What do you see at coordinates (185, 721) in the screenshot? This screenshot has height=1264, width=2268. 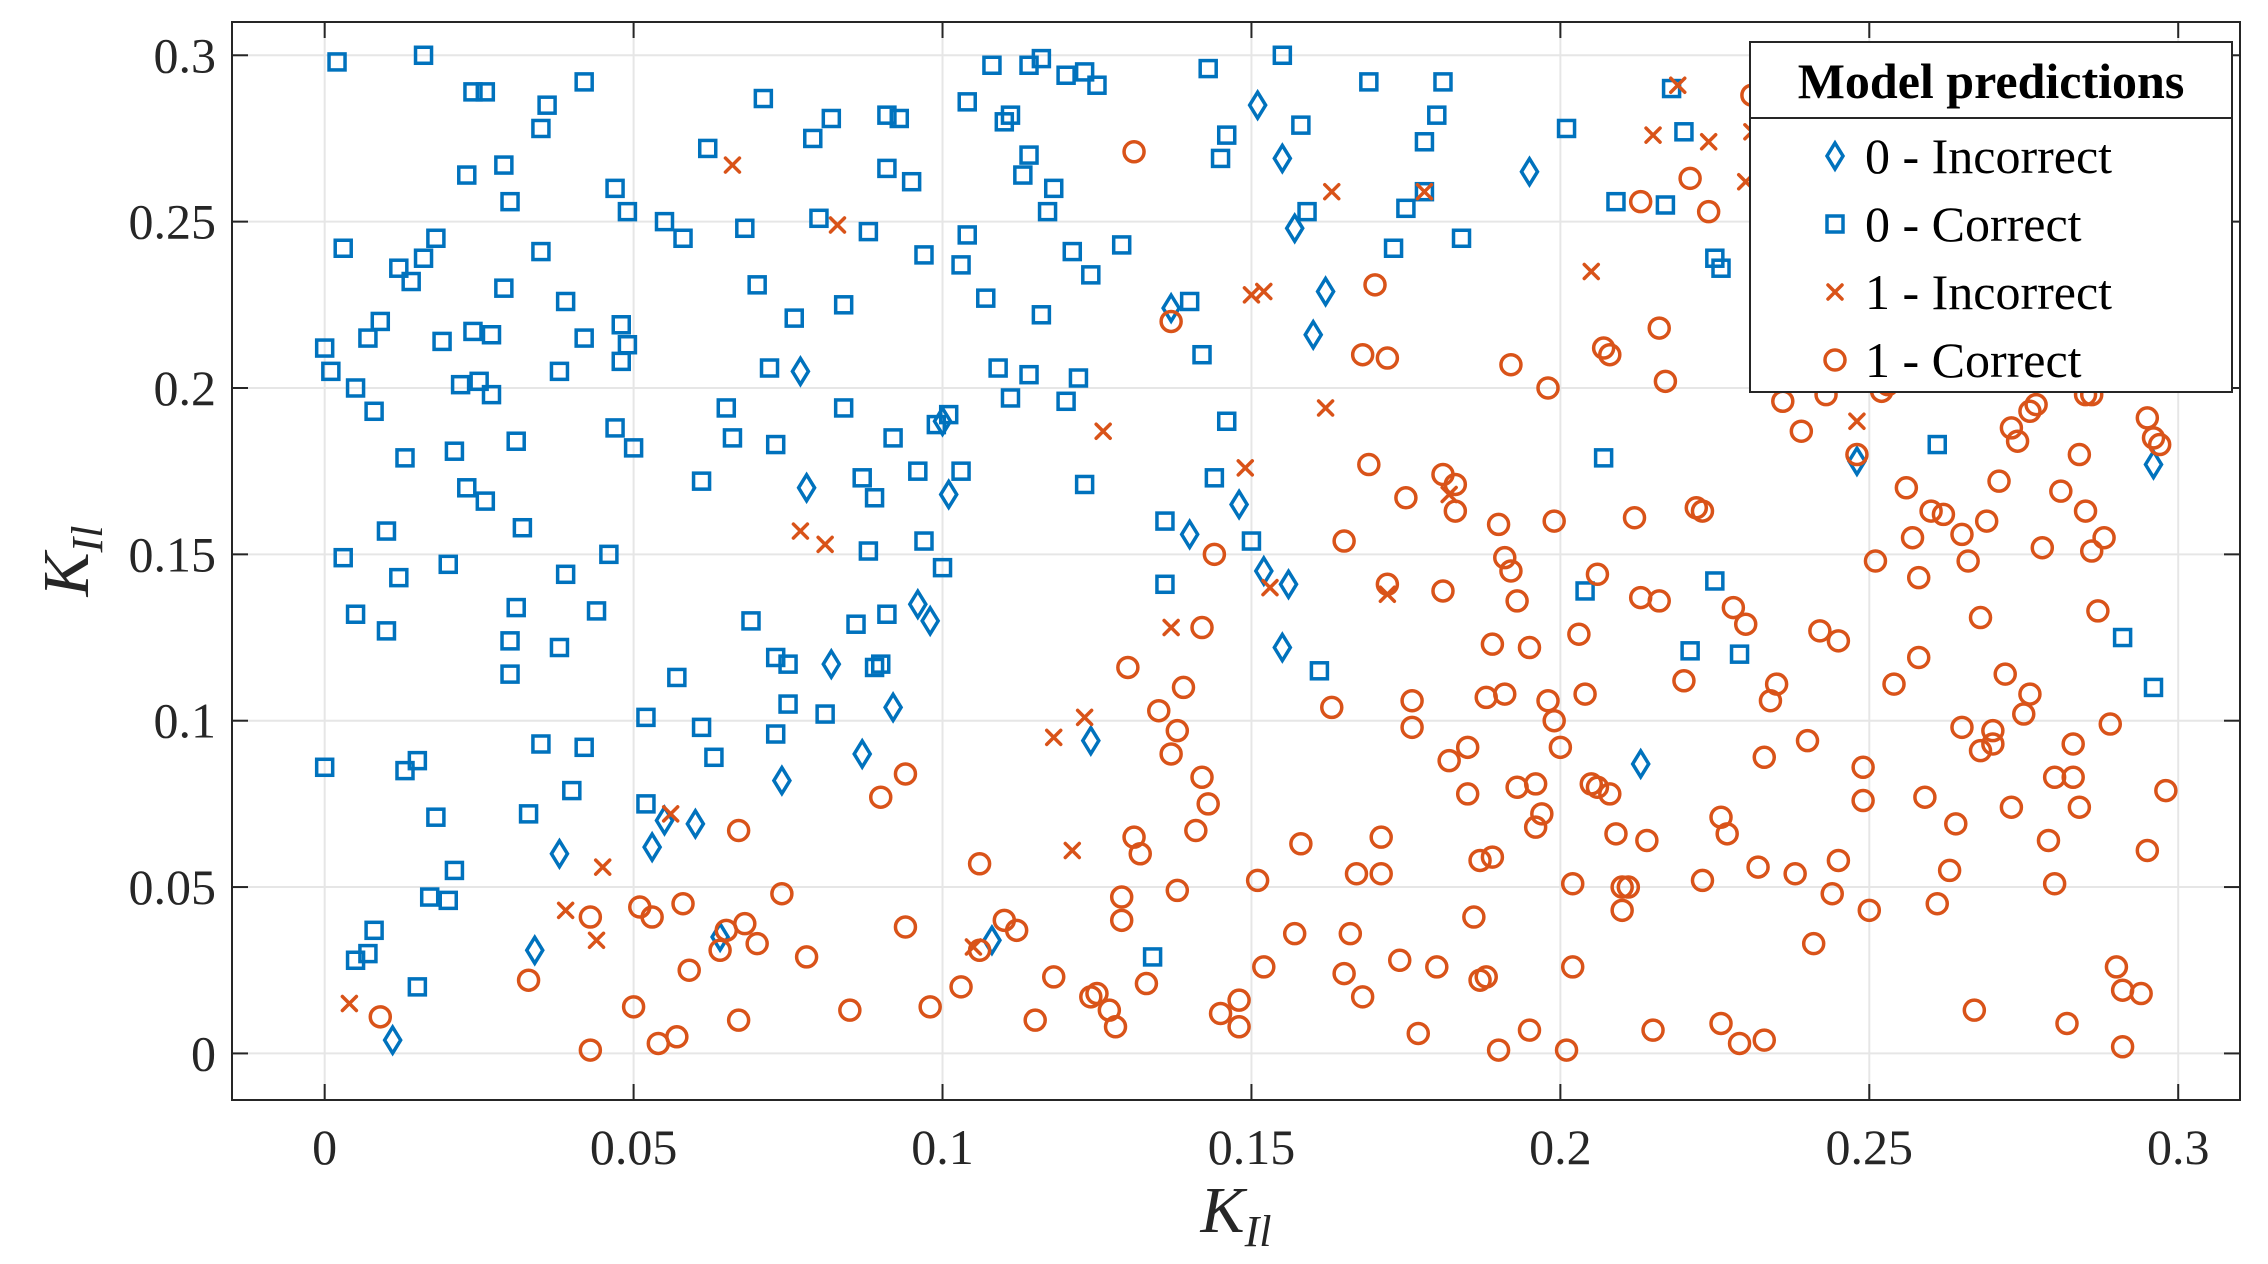 I see `y-tick-label: 0.1` at bounding box center [185, 721].